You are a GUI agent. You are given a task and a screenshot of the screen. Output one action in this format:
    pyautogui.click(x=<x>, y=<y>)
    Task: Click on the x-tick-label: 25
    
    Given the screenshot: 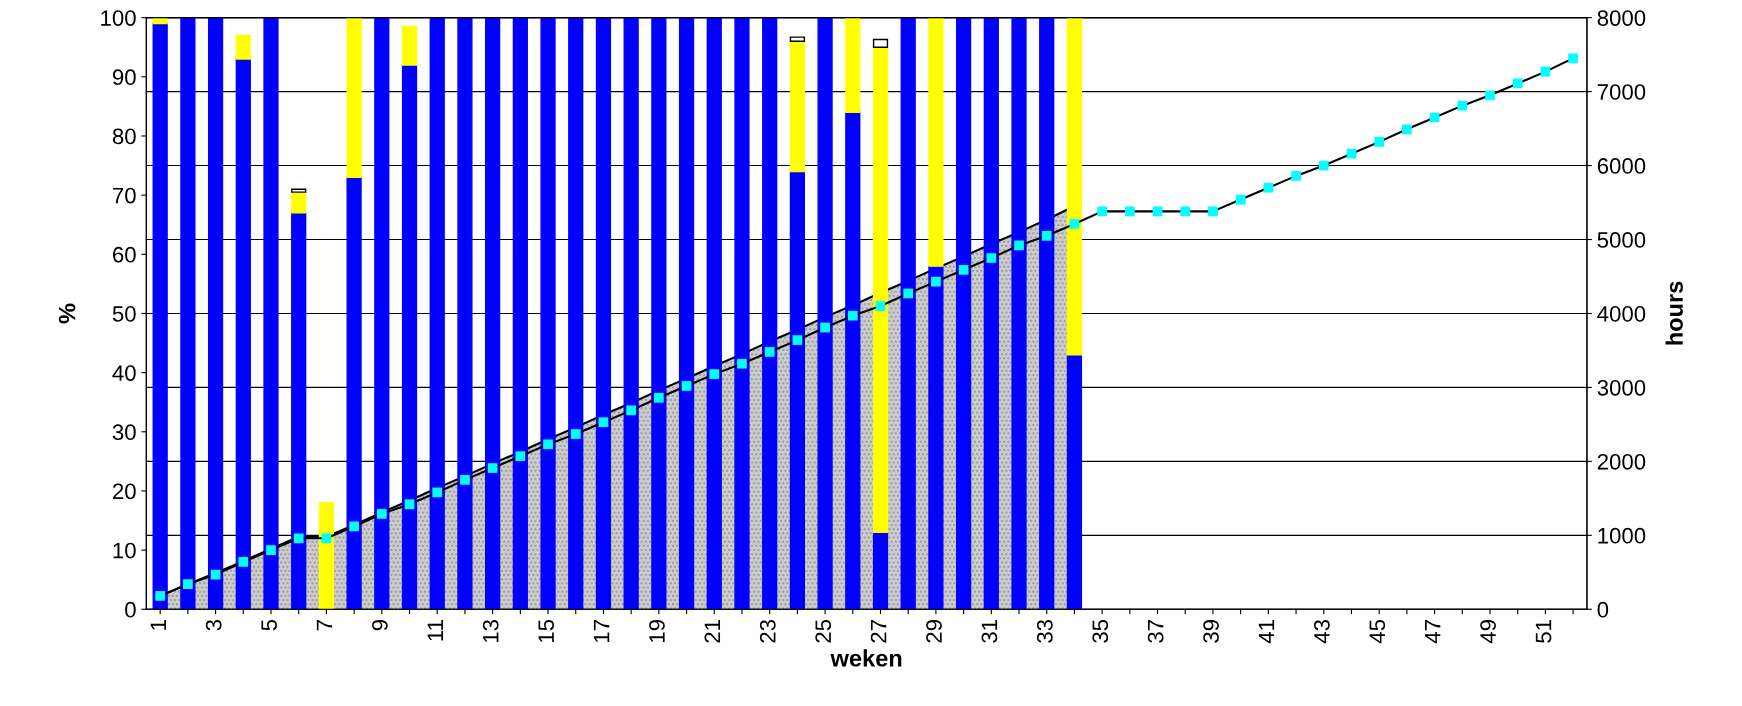 What is the action you would take?
    pyautogui.click(x=823, y=631)
    